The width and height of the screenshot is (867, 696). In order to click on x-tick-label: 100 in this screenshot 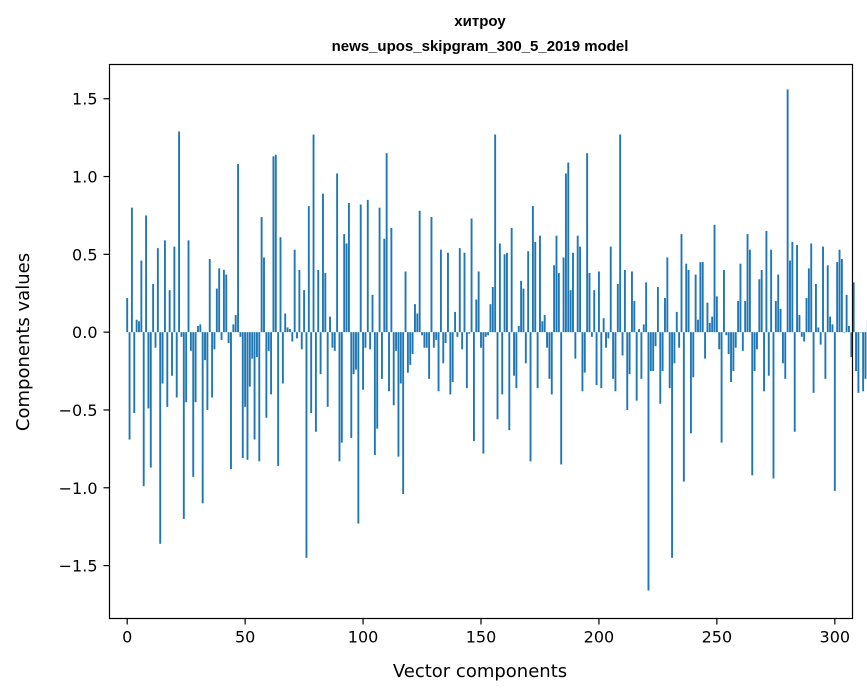, I will do `click(363, 637)`.